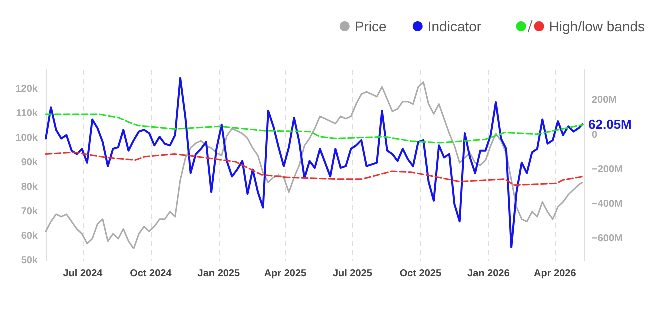 This screenshot has width=665, height=325. Describe the element at coordinates (607, 170) in the screenshot. I see `y2-tick-label: −200M` at that location.